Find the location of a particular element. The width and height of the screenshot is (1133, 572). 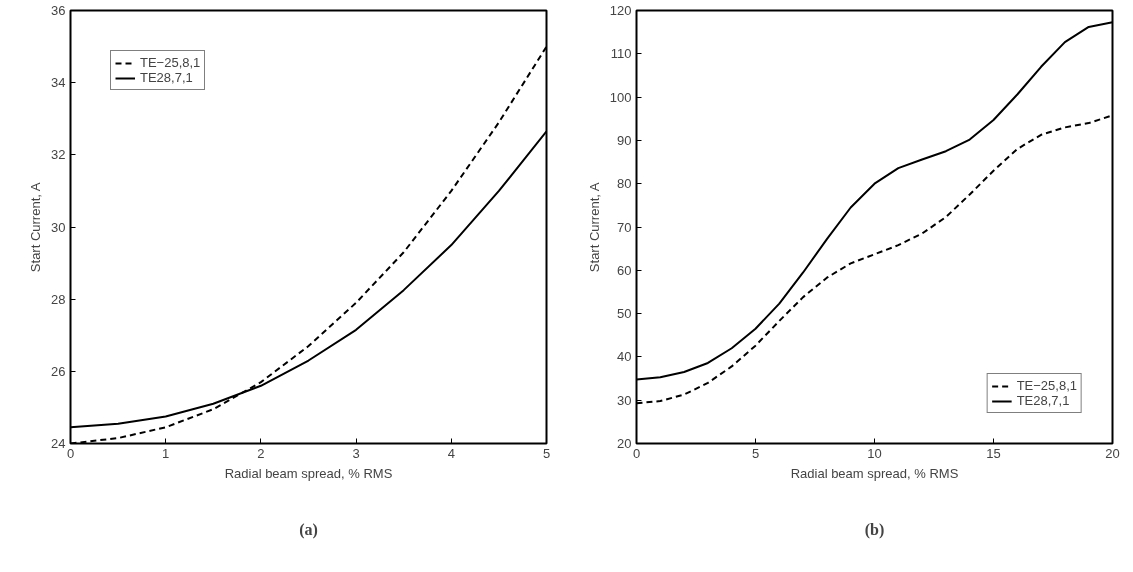

x-tick-label: 20 is located at coordinates (1112, 453).